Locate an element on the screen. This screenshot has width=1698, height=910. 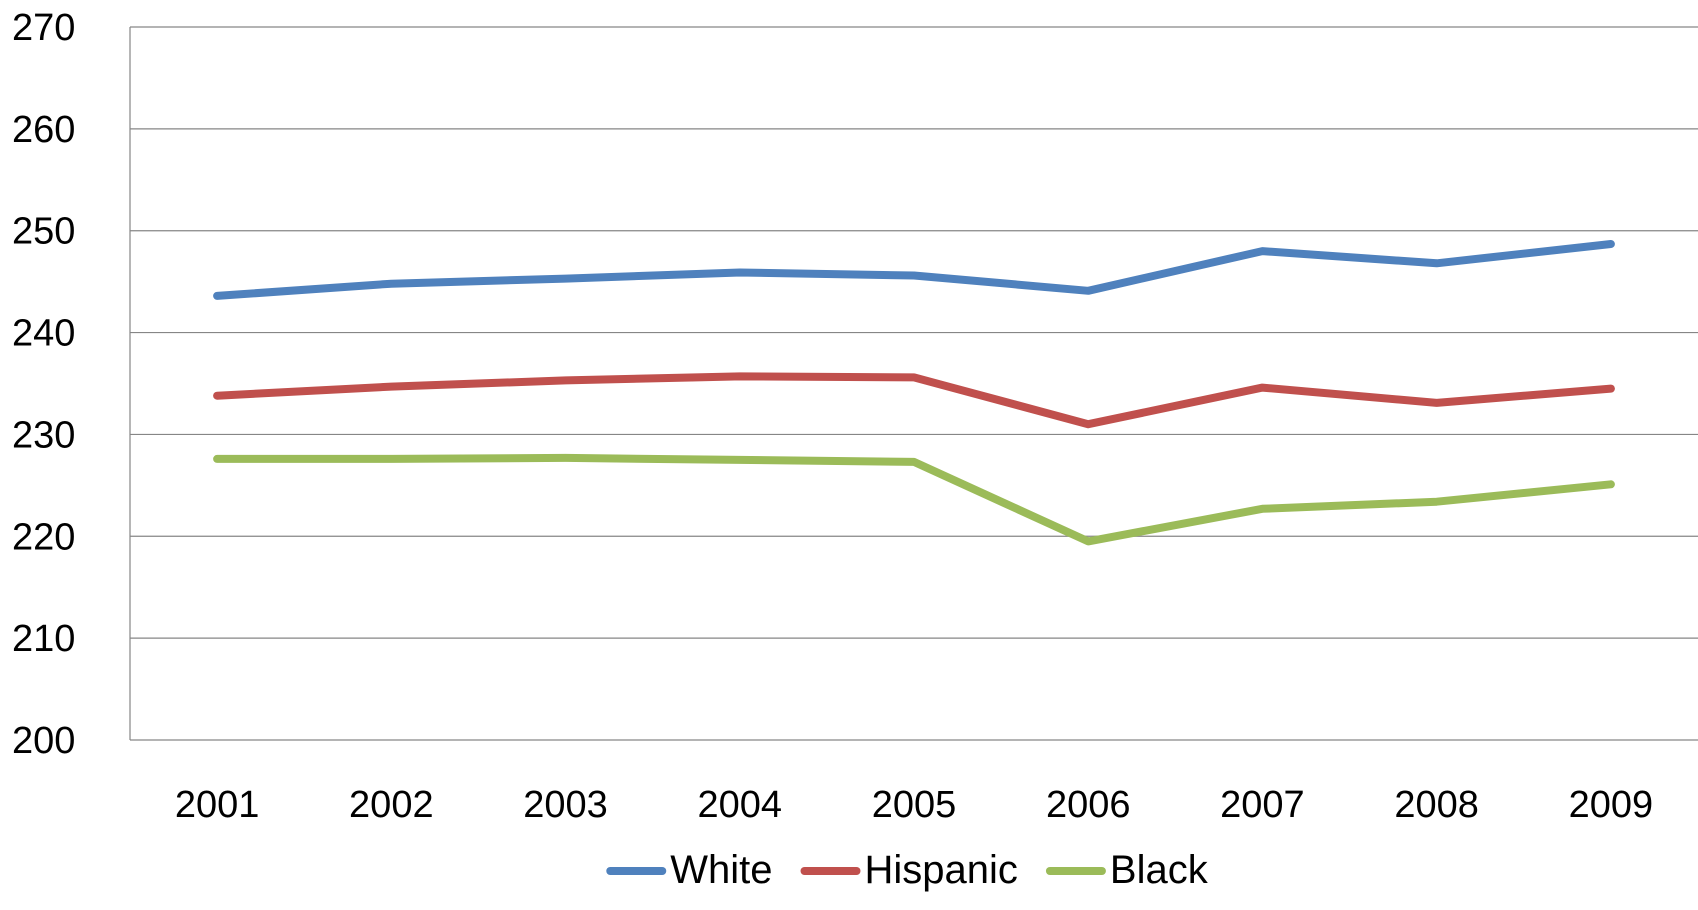
x-tick-label: 2008 is located at coordinates (1436, 805).